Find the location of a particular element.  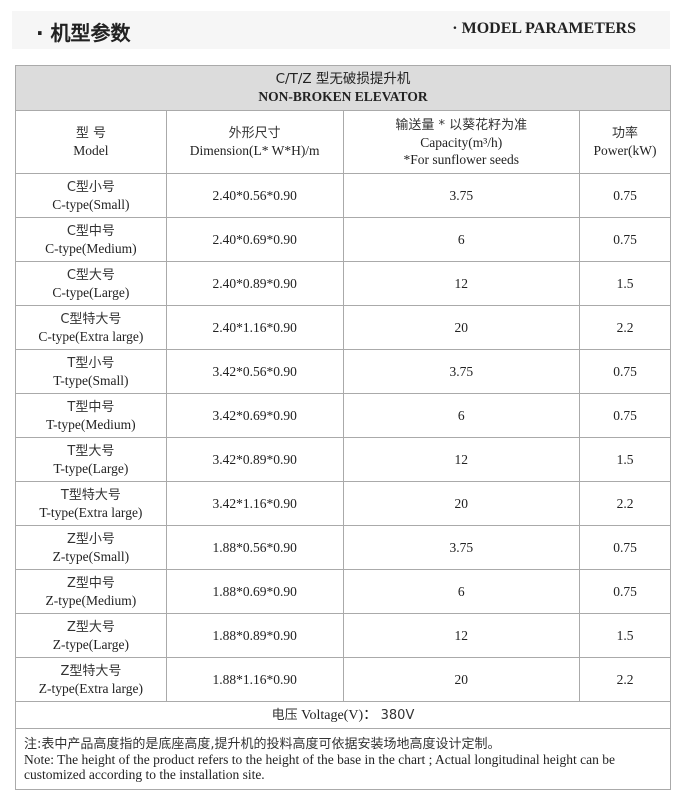

model-cell: C型中号 C-type(Medium) is located at coordinates (91, 239).